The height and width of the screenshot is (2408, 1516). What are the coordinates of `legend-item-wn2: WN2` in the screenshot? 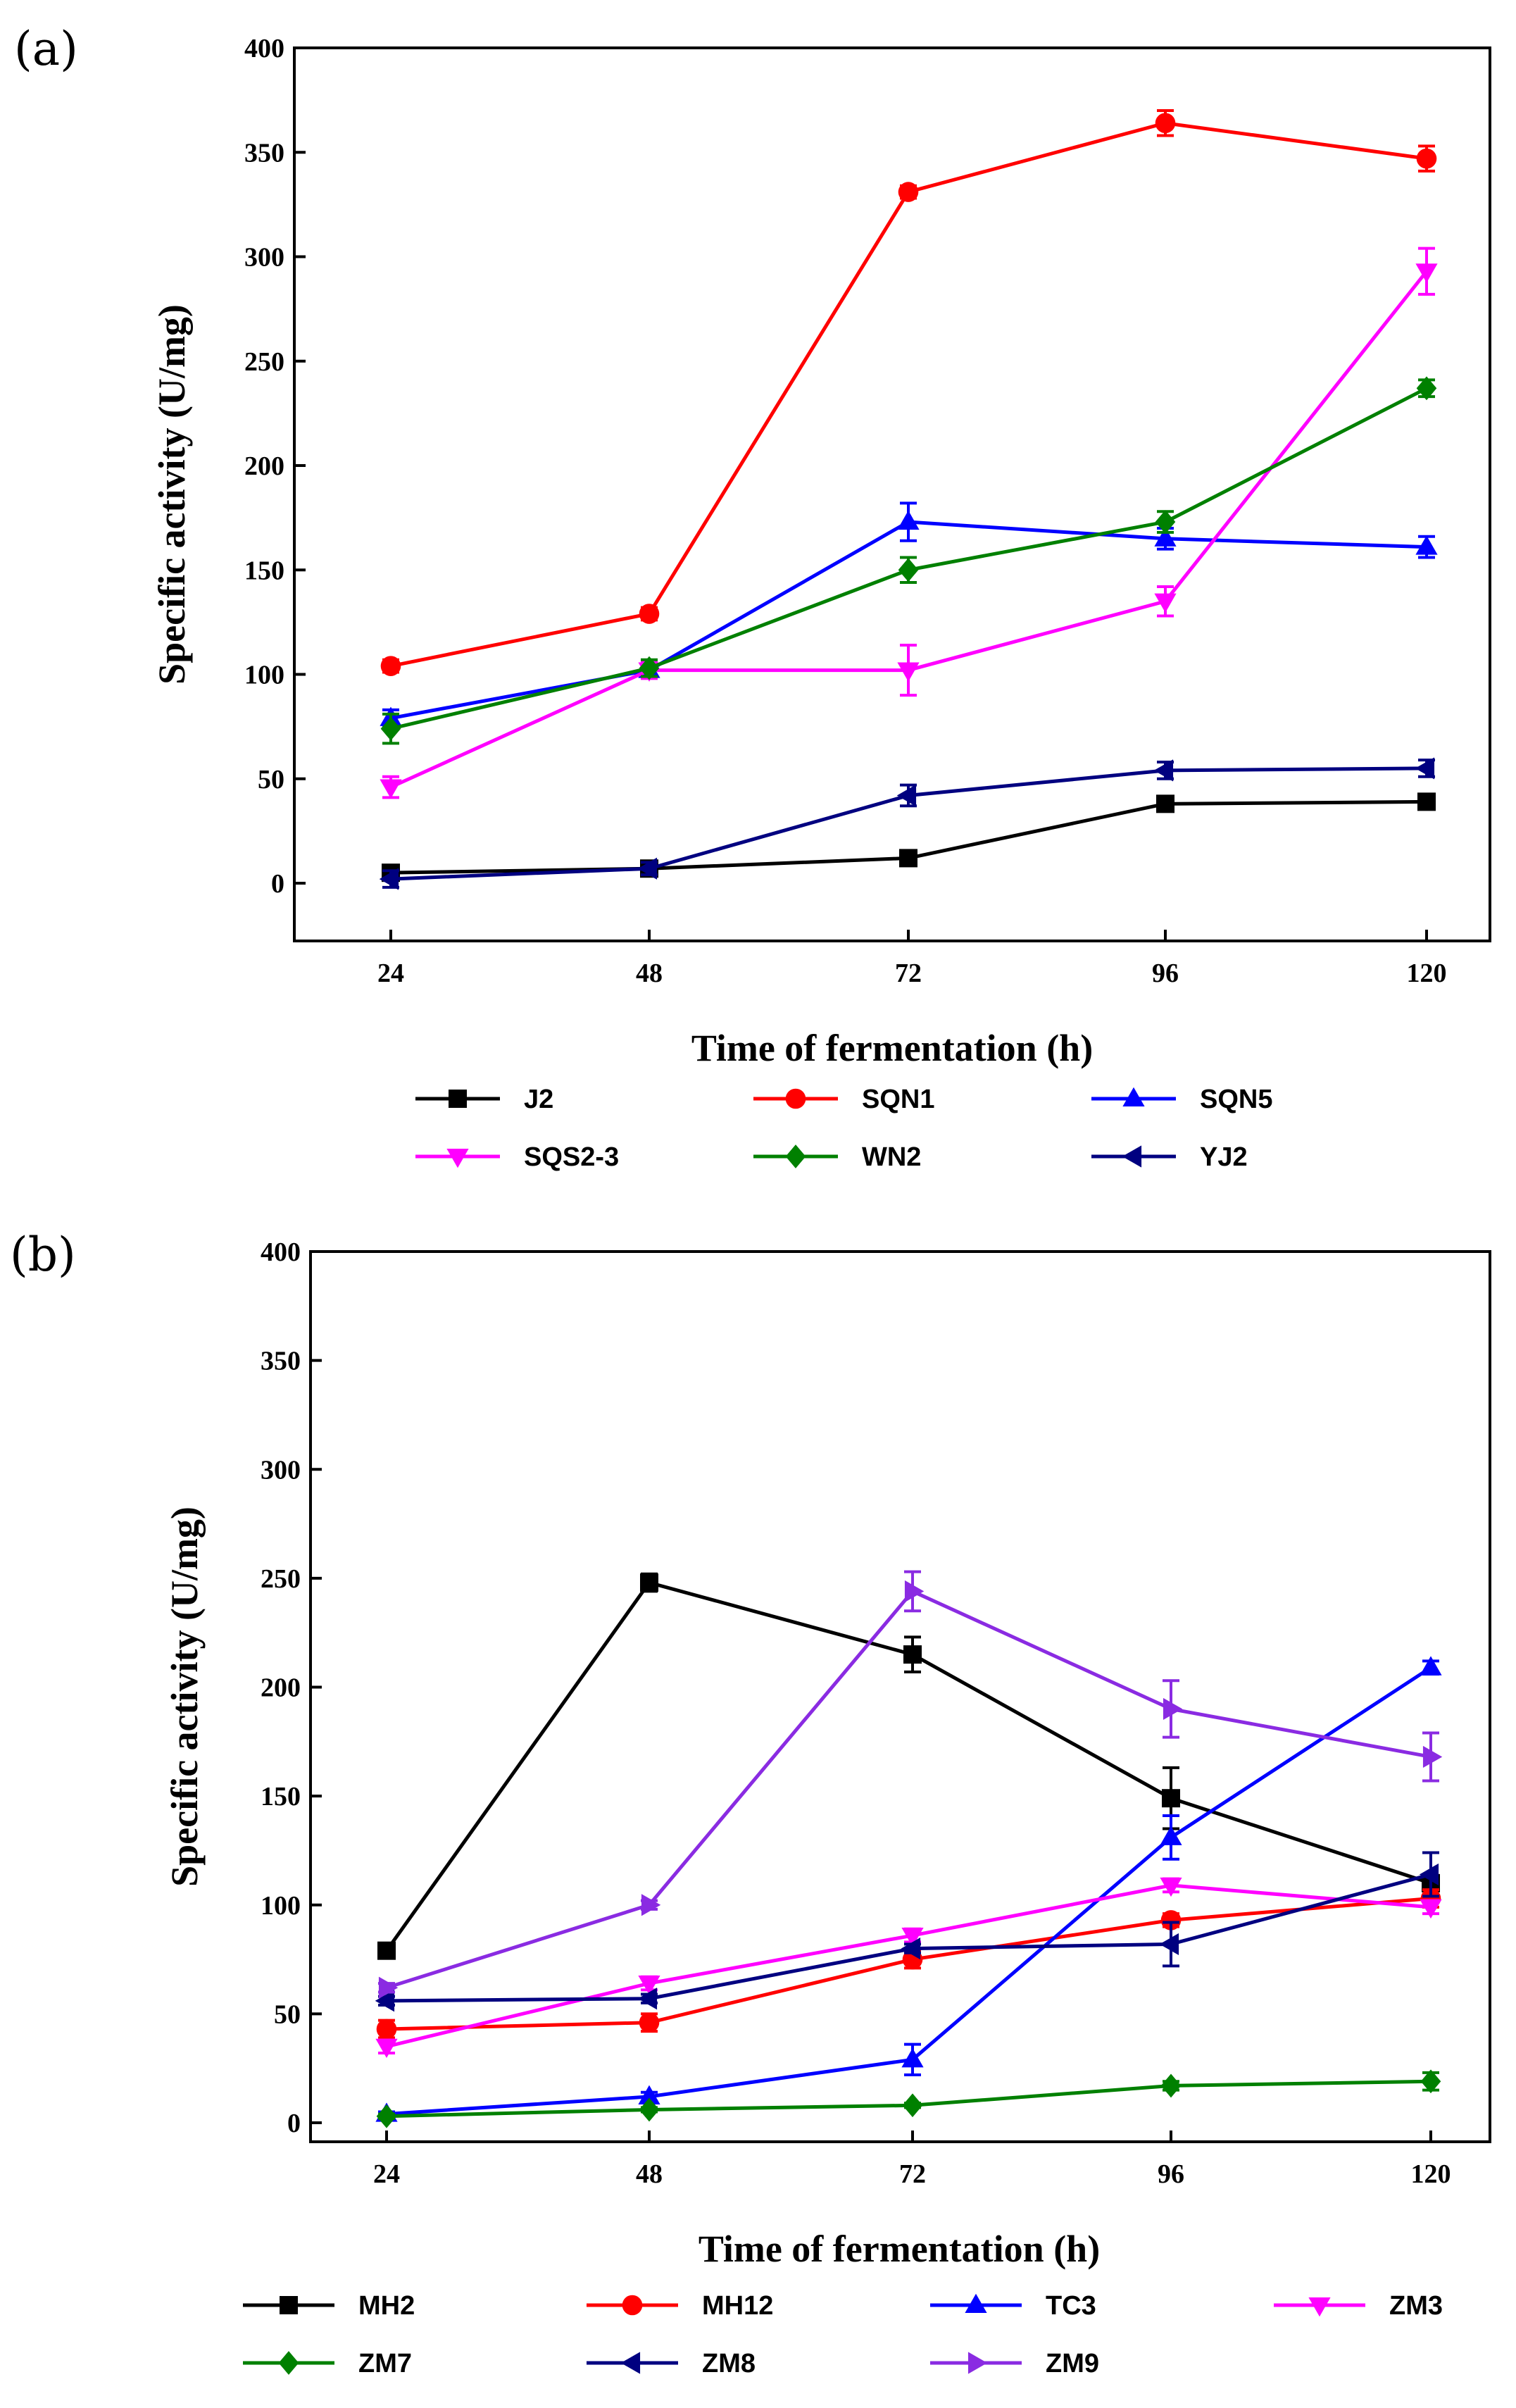 It's located at (837, 1157).